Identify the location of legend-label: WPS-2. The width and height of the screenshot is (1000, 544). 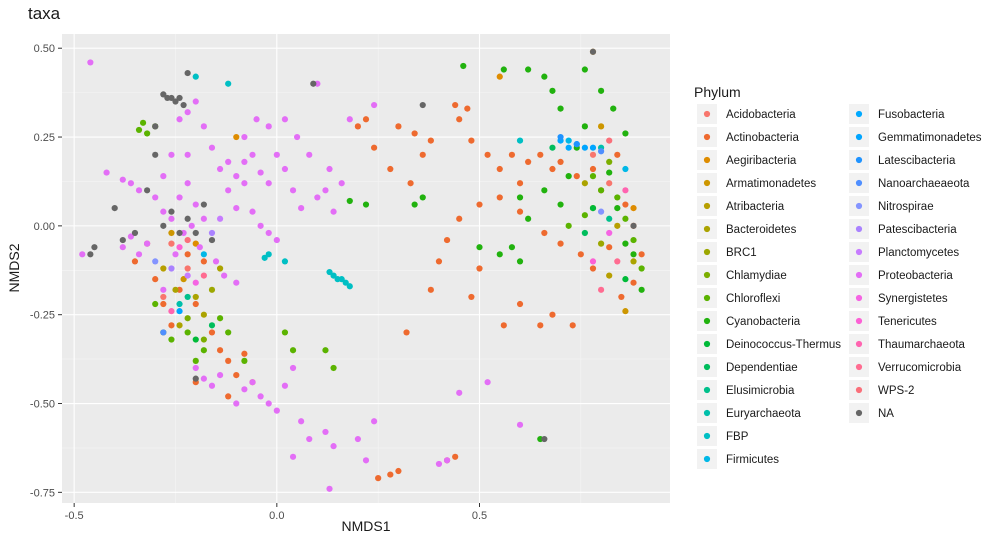
(896, 391).